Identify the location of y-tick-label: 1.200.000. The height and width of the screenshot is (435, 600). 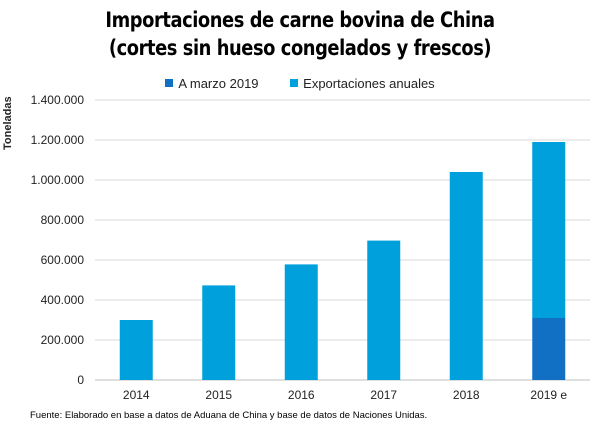
(58, 140).